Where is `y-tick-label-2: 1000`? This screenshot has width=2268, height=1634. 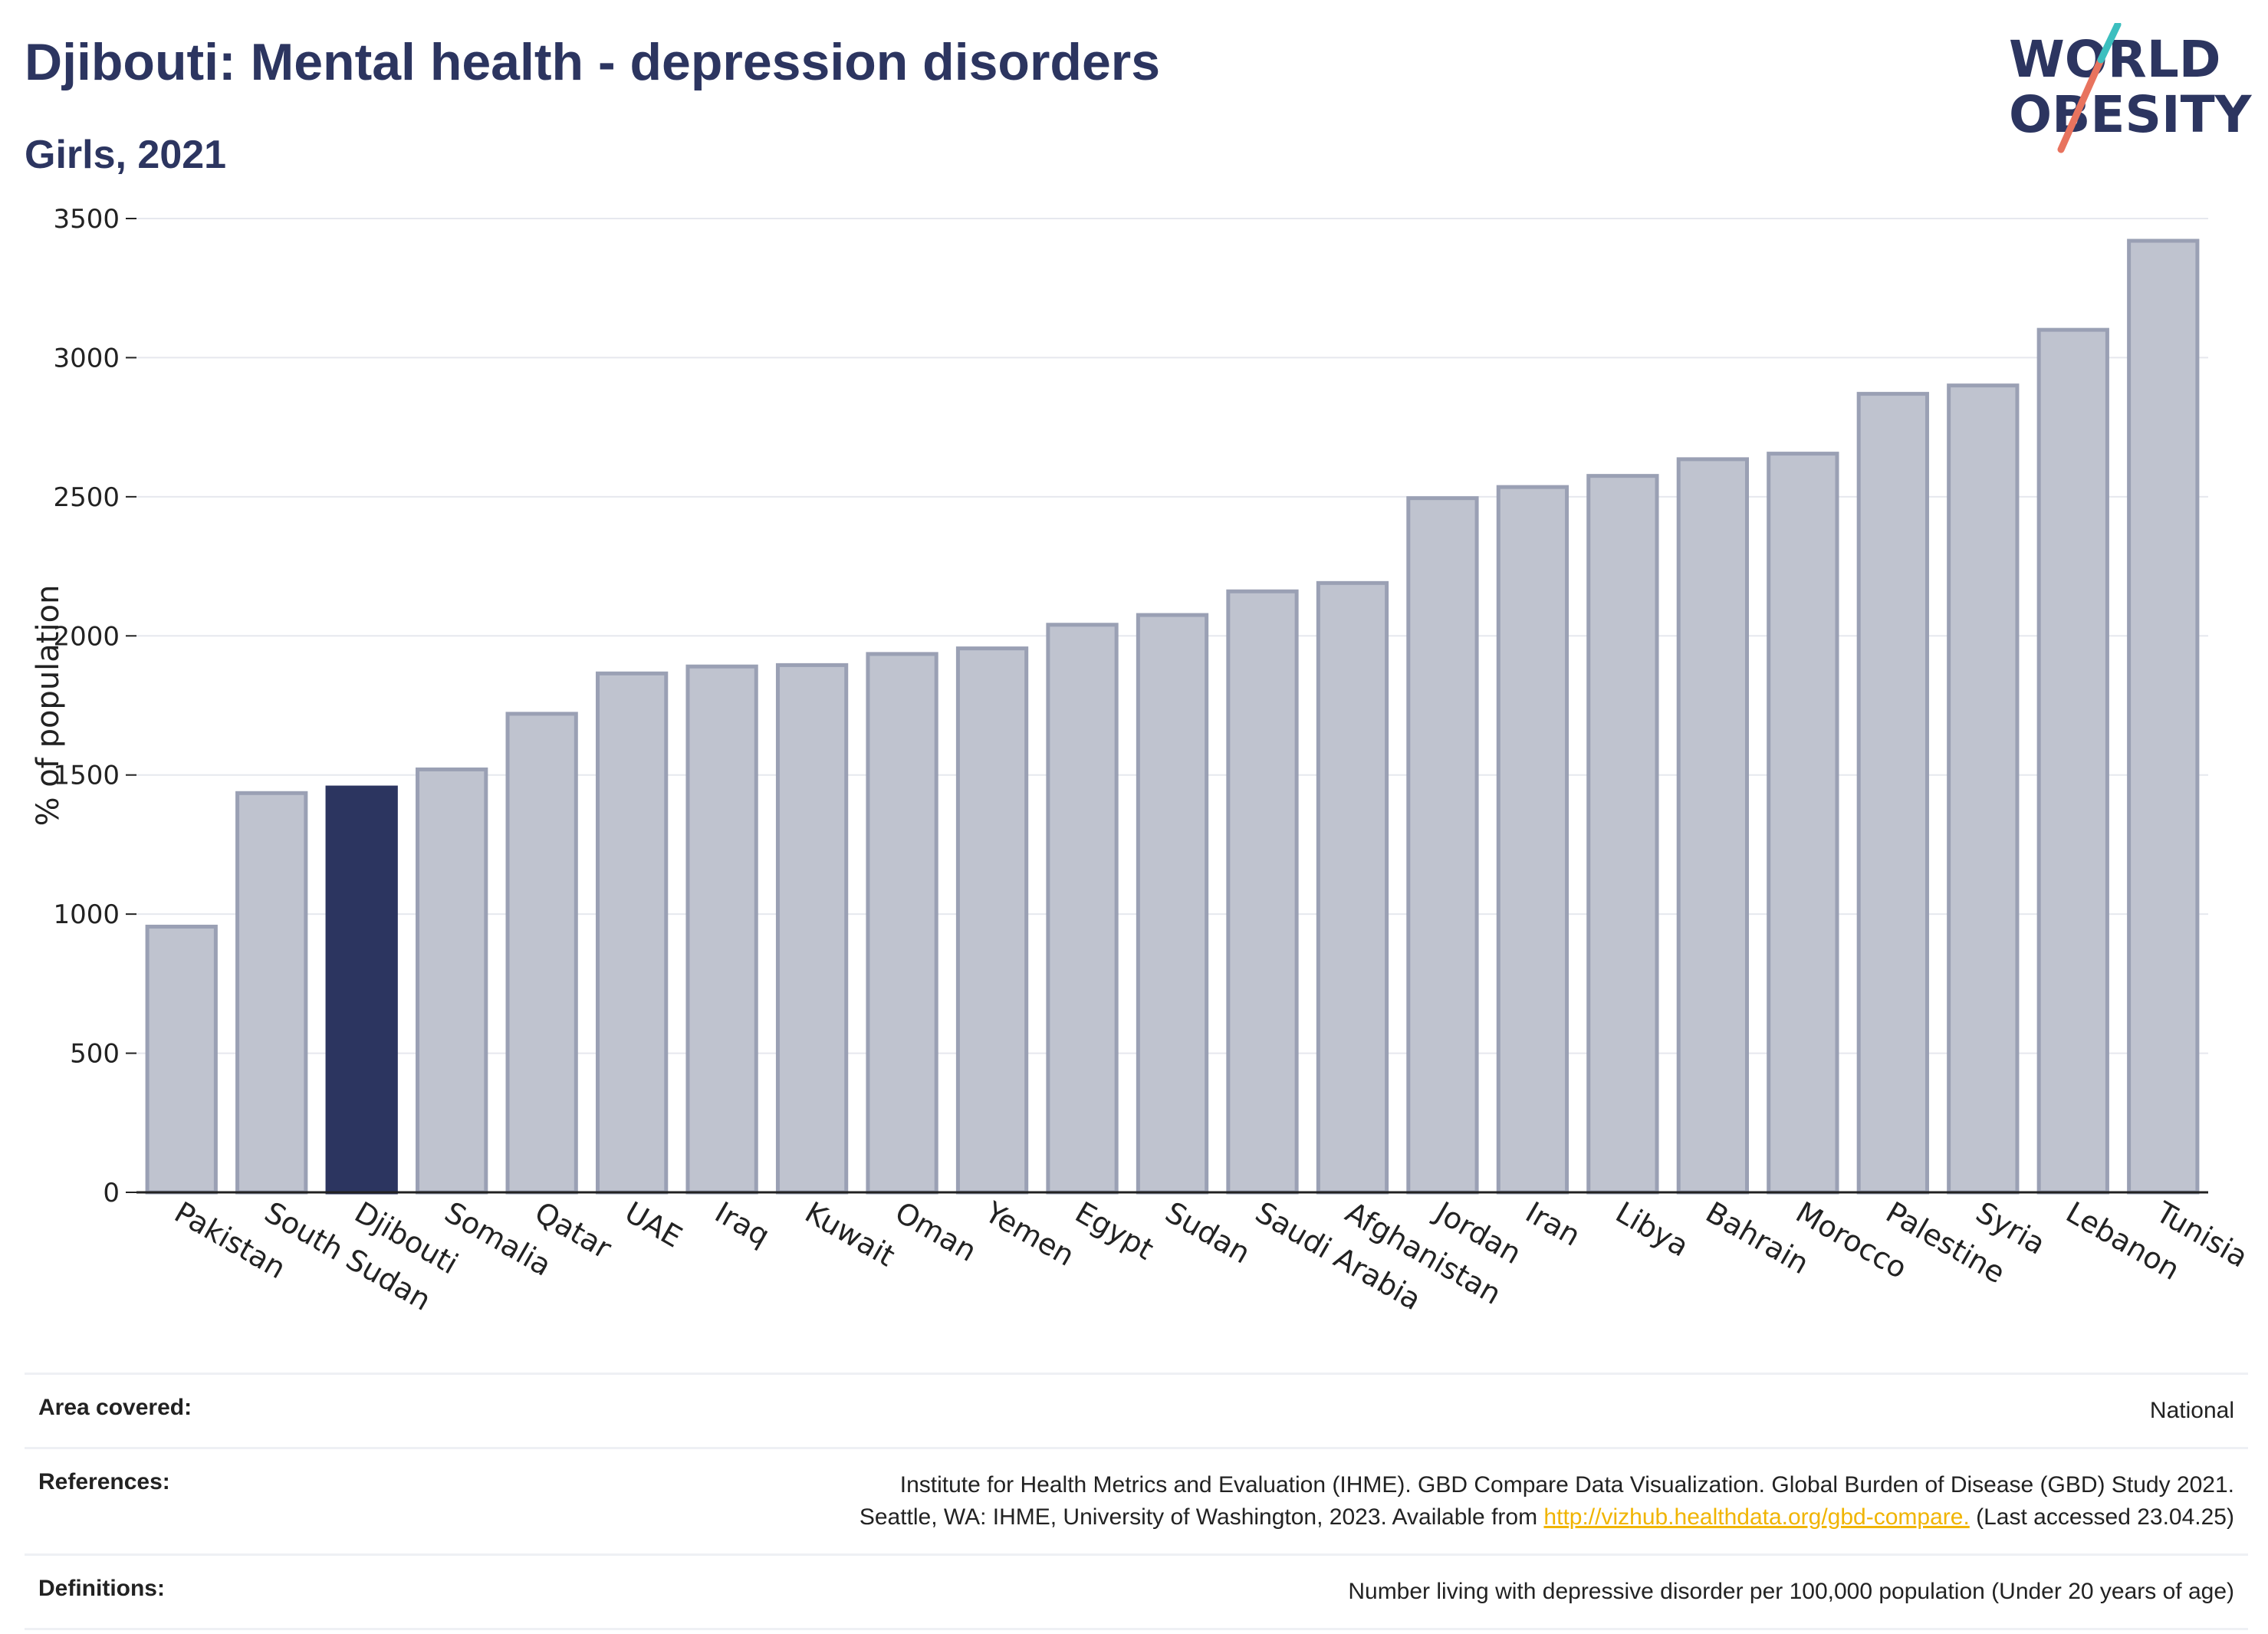
y-tick-label-2: 1000 is located at coordinates (86, 915).